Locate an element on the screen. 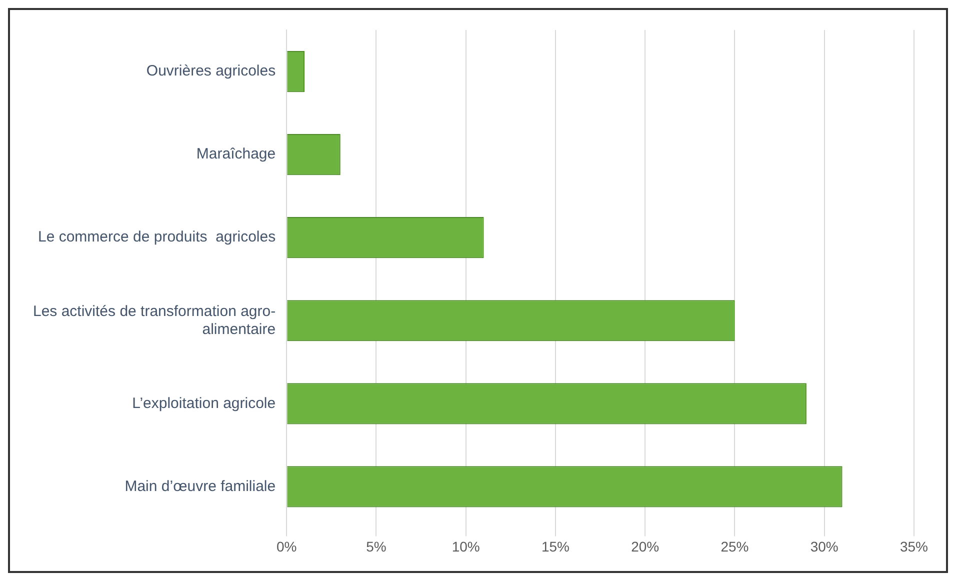 This screenshot has height=581, width=956. y-tick-label: Le commerce de produits agricoles is located at coordinates (157, 237).